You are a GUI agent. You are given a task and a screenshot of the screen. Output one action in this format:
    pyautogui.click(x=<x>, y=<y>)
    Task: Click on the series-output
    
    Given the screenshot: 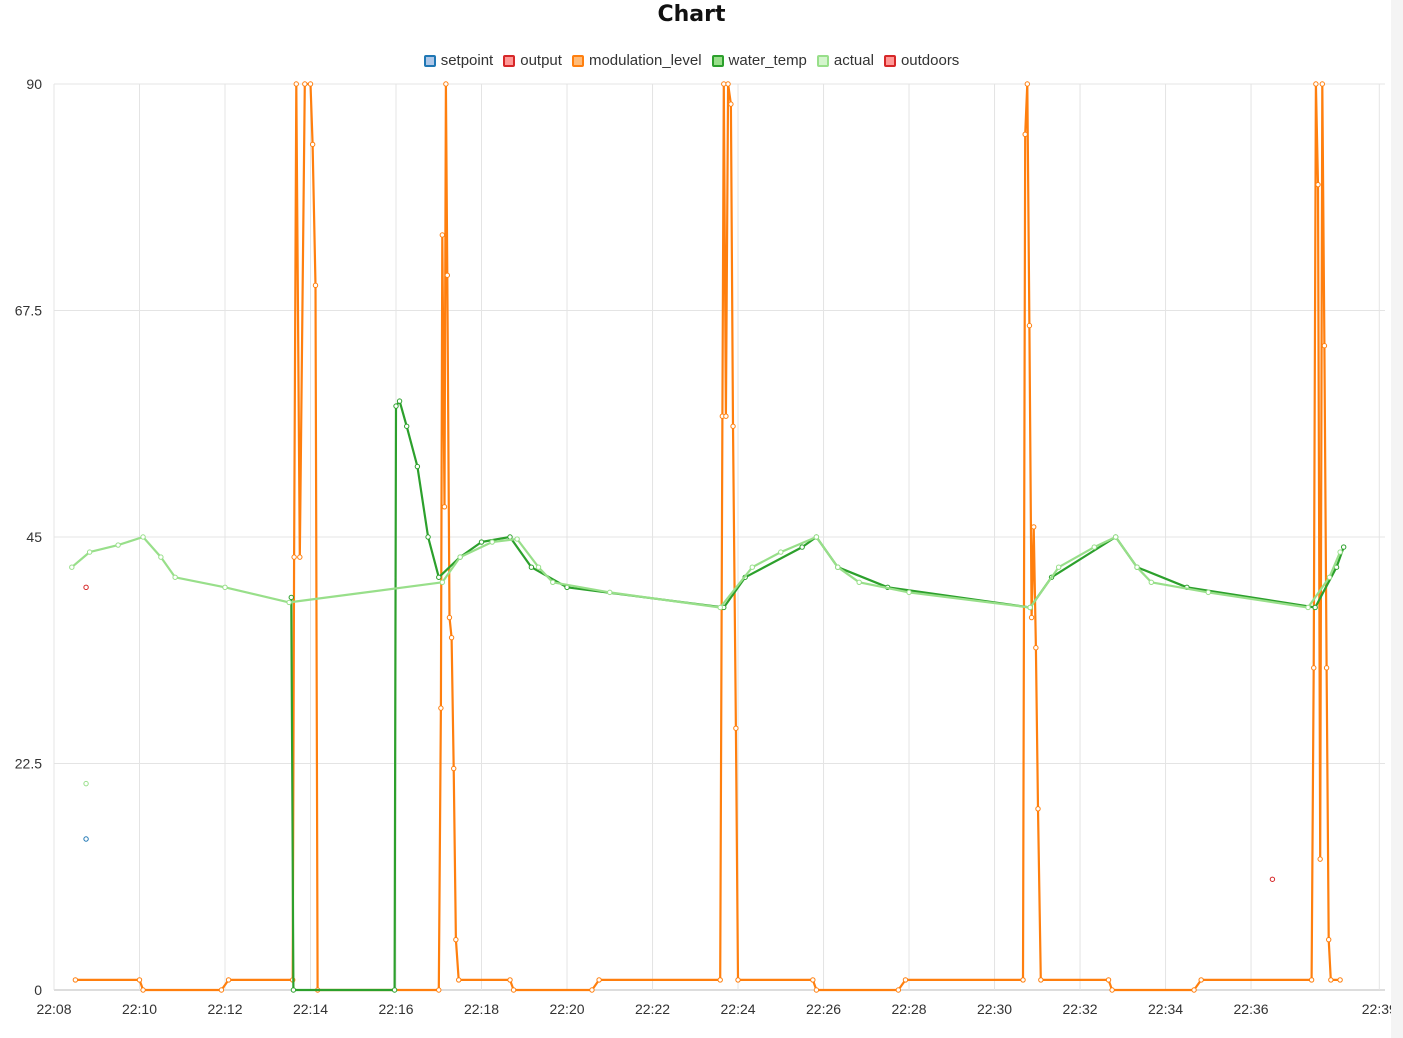 What is the action you would take?
    pyautogui.click(x=86, y=587)
    